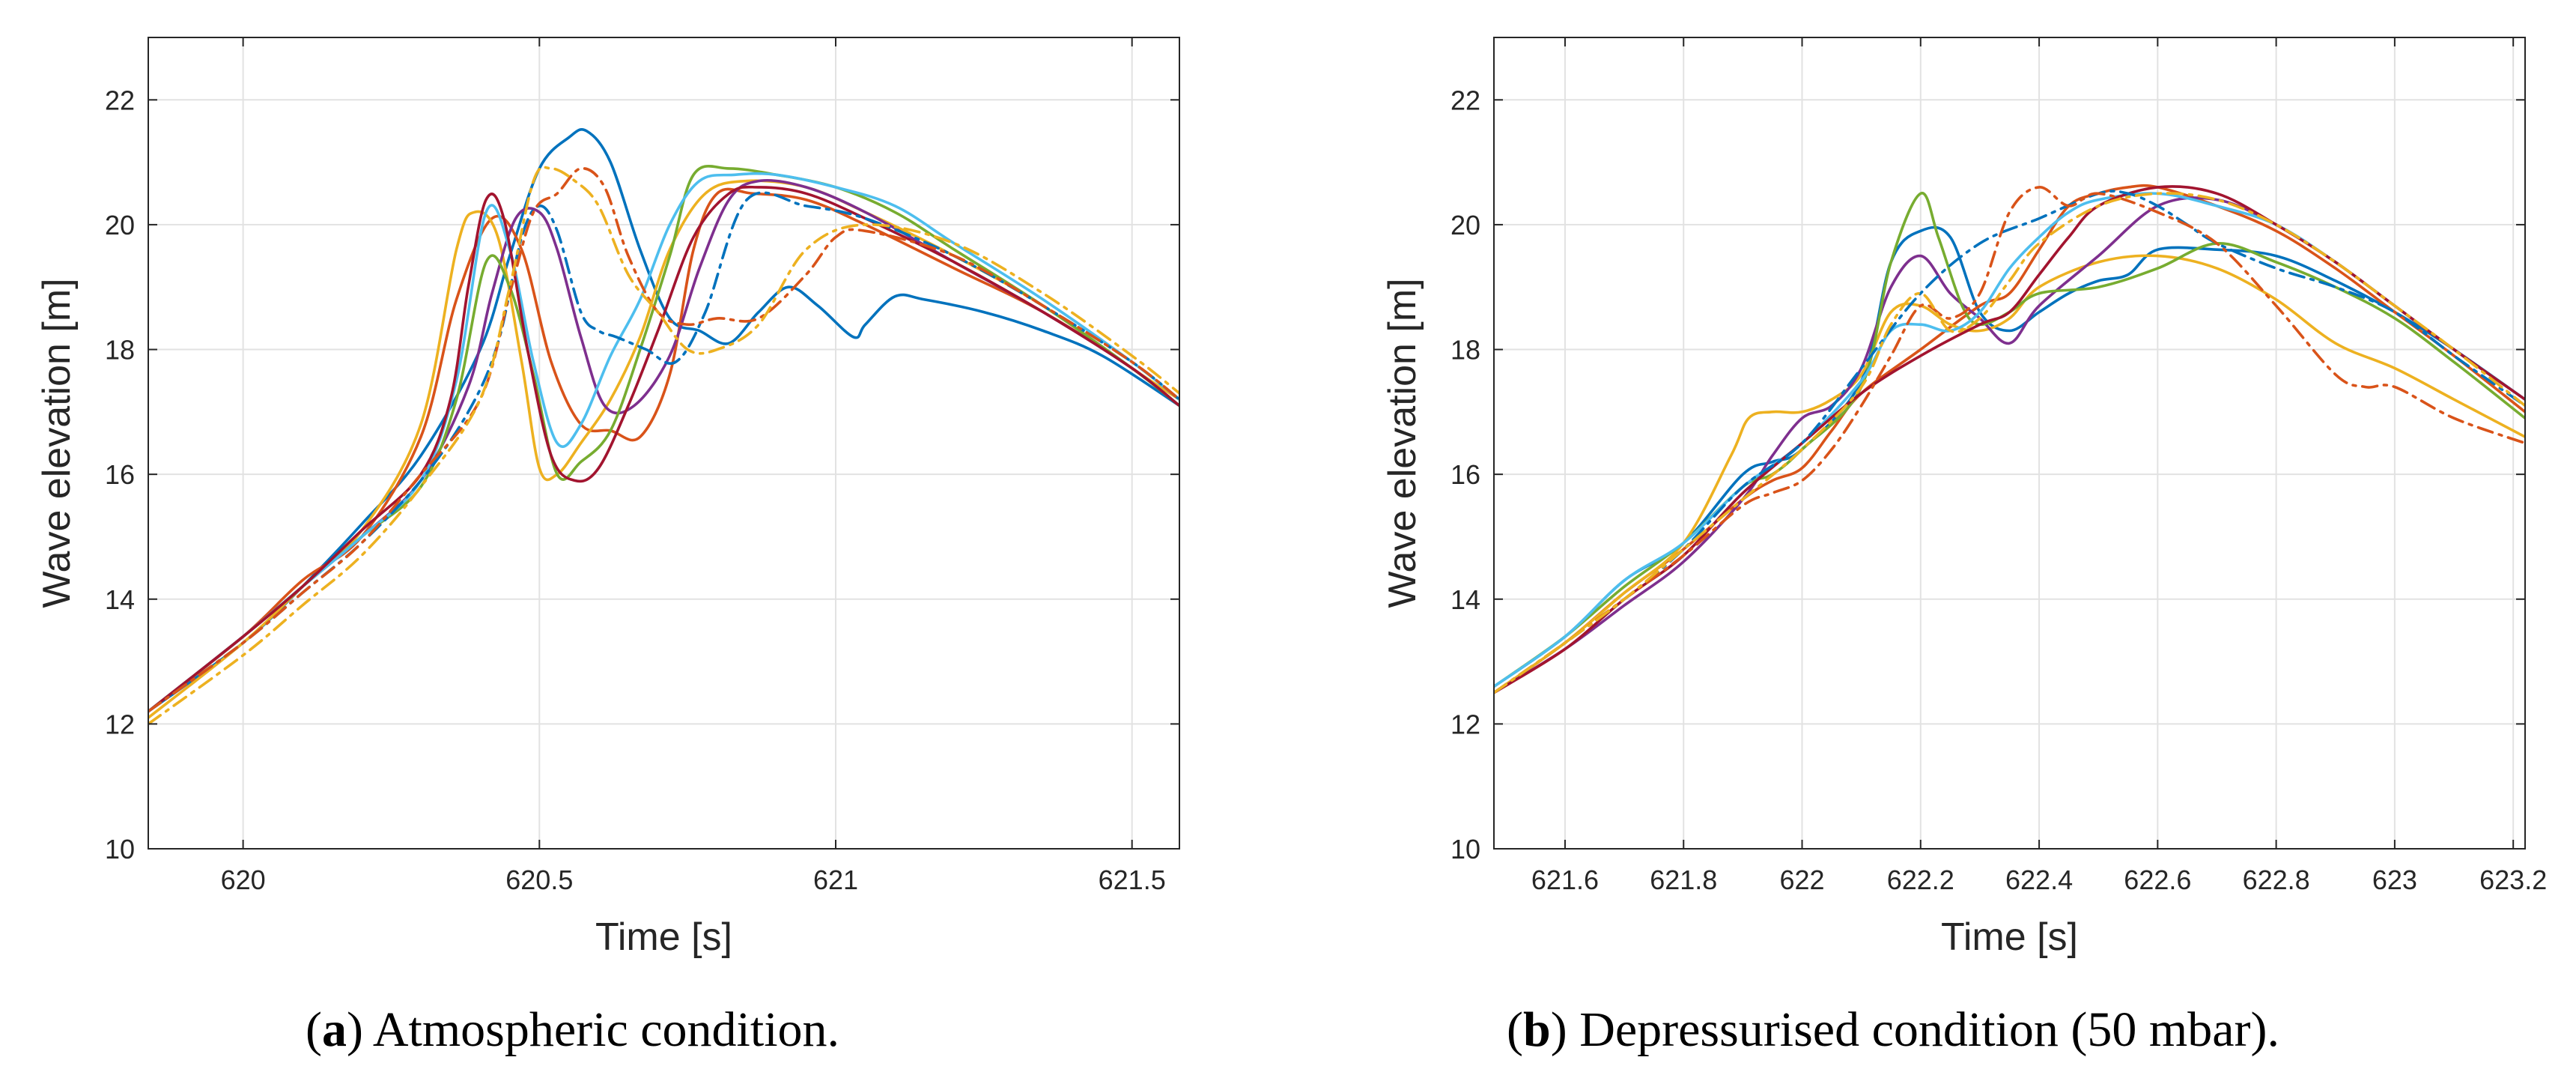 This screenshot has width=2576, height=1087. Describe the element at coordinates (2276, 880) in the screenshot. I see `x-tick-label: 622.8` at that location.